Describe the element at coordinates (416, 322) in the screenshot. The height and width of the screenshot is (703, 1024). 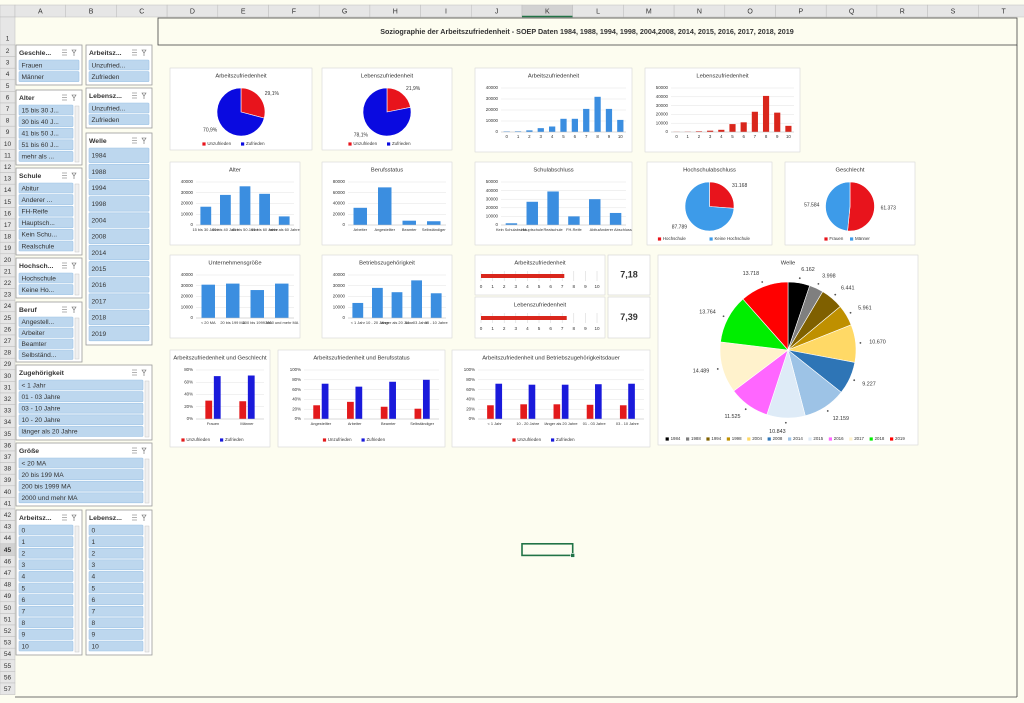
I see `x-tick-label: 01 - 03 Jahre` at that location.